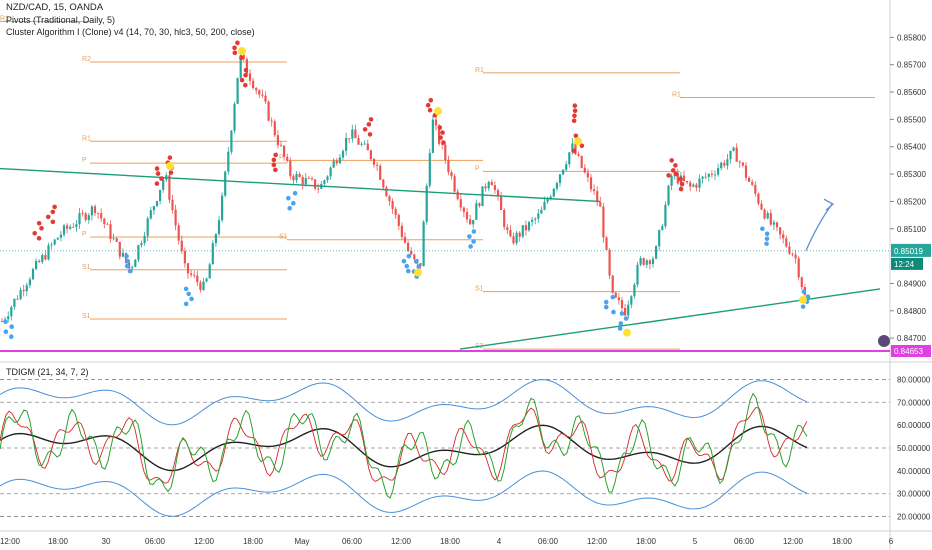 Image resolution: width=932 pixels, height=550 pixels. Describe the element at coordinates (47, 372) in the screenshot. I see `tdigm-legend: TDIGM (21, 34, 7, 2)` at that location.